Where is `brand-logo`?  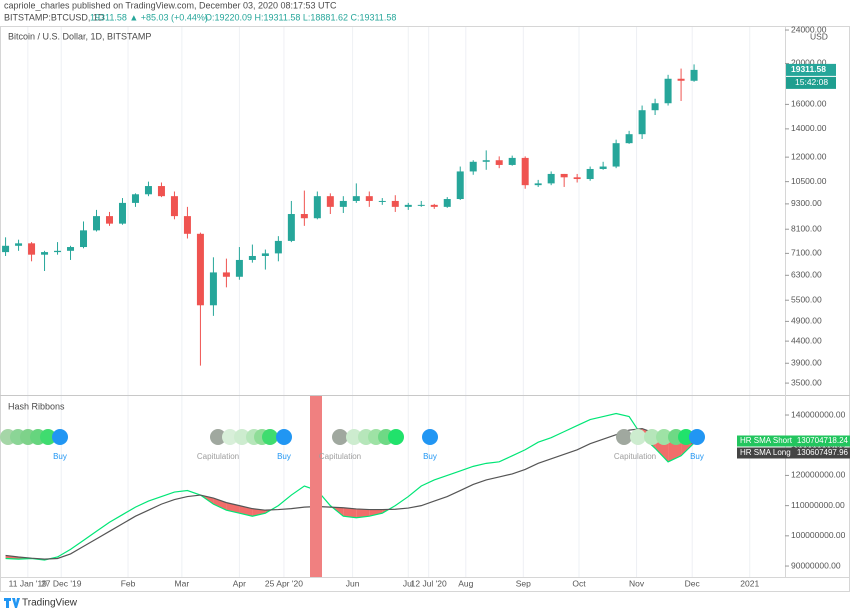 brand-logo is located at coordinates (12, 603).